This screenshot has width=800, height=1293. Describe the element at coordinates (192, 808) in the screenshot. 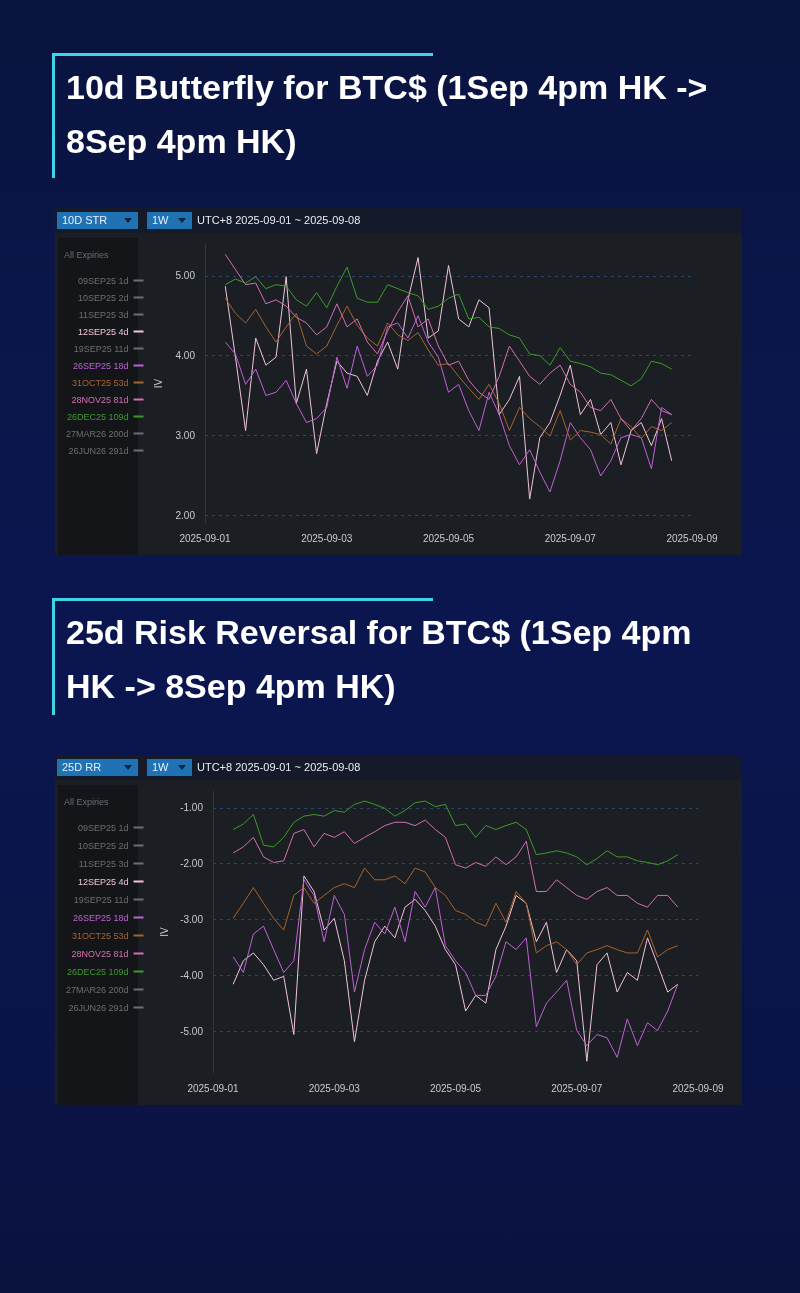

I see `y-tick-label: -1.00` at that location.